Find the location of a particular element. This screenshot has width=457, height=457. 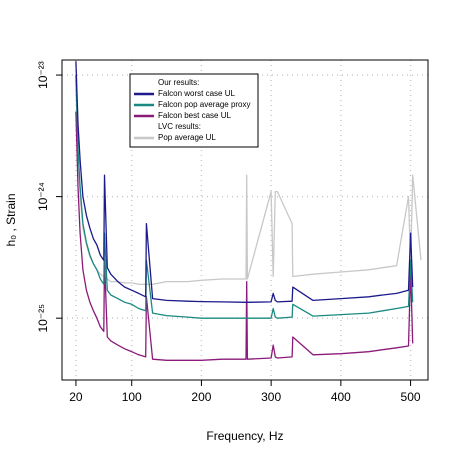

legend-label: Falcon best case UL is located at coordinates (194, 115).